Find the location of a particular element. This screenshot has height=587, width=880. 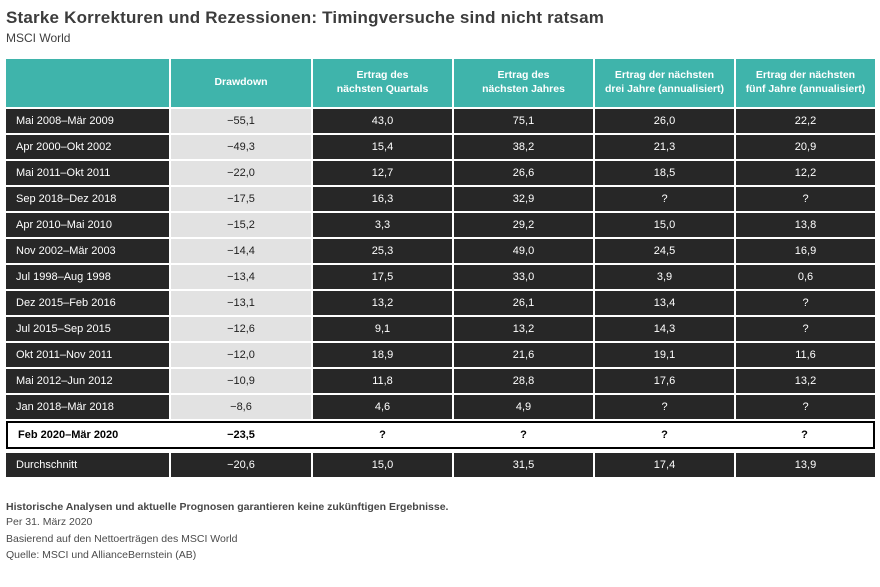

value-cell: 13,9 is located at coordinates (805, 465).